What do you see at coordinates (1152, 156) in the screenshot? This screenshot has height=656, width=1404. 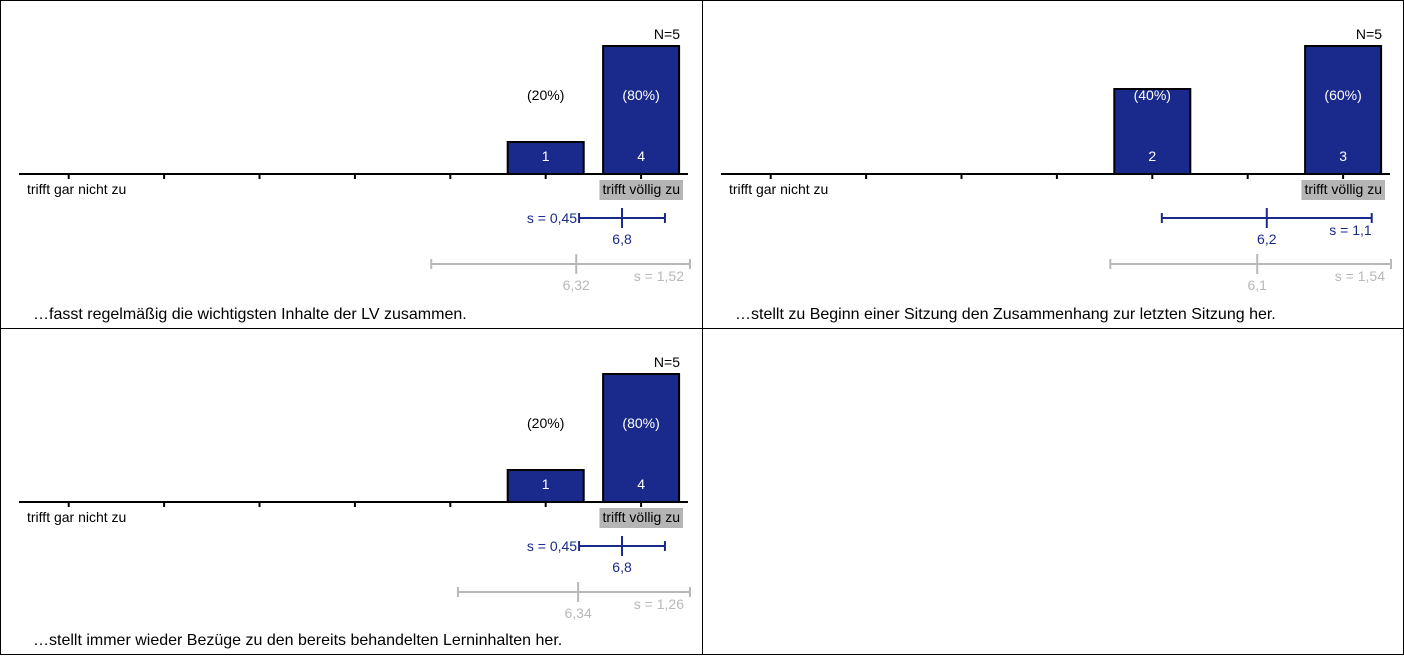 I see `bar-count-label: 2` at bounding box center [1152, 156].